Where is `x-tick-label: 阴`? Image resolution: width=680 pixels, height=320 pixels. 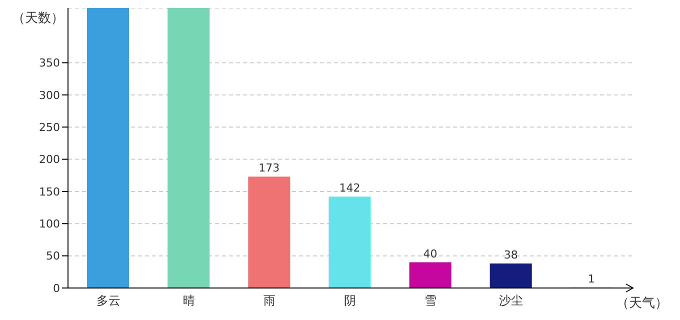
x-tick-label: 阴 is located at coordinates (350, 301).